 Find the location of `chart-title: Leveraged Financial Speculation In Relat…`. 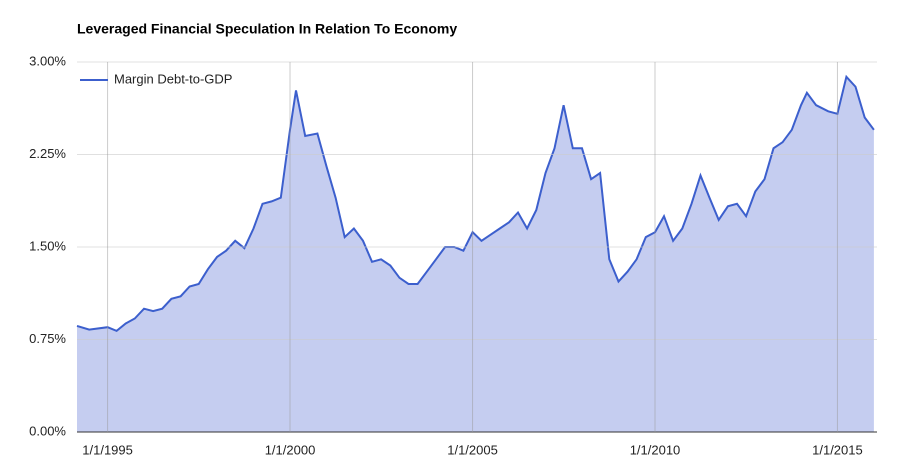

chart-title: Leveraged Financial Speculation In Relat… is located at coordinates (267, 29).